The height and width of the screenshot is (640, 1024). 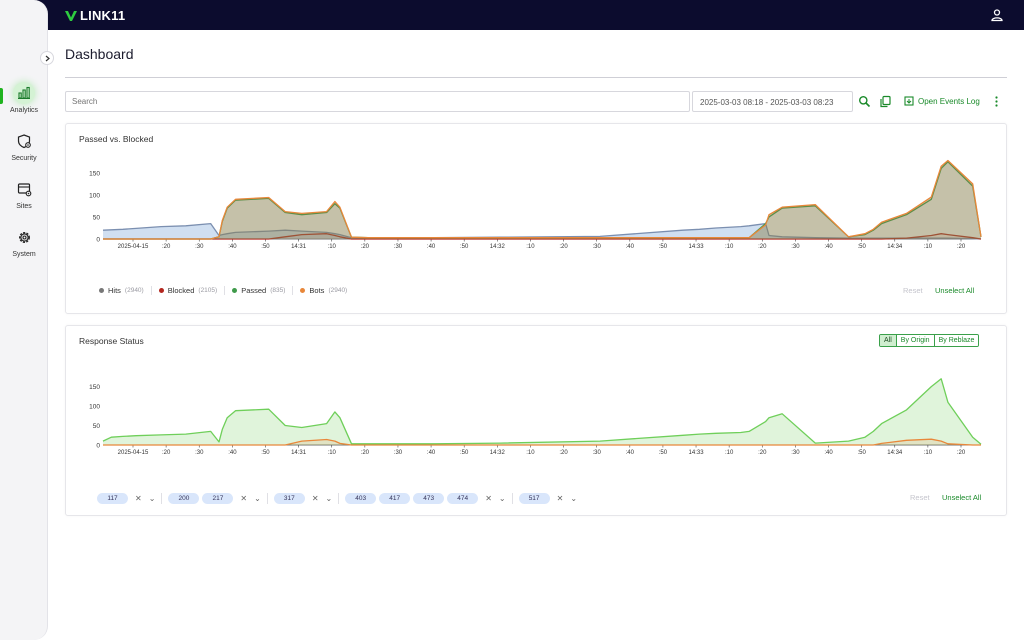 I want to click on status-chip: 217, so click(x=218, y=498).